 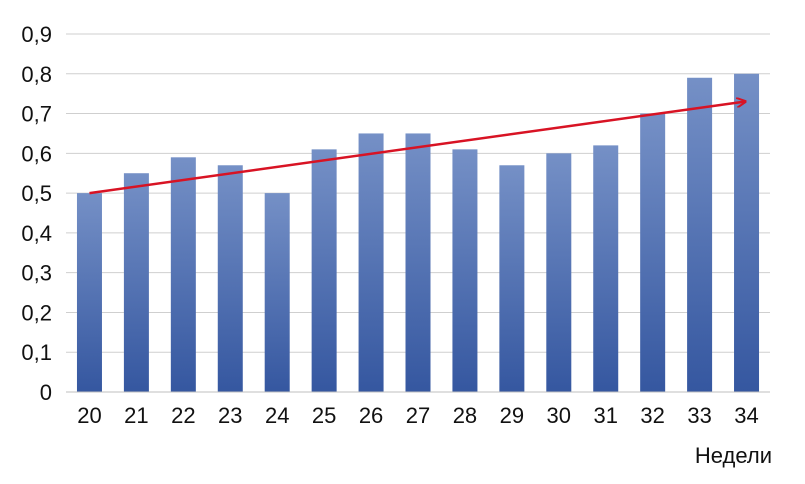 What do you see at coordinates (136, 415) in the screenshot?
I see `x-tick-label: 21` at bounding box center [136, 415].